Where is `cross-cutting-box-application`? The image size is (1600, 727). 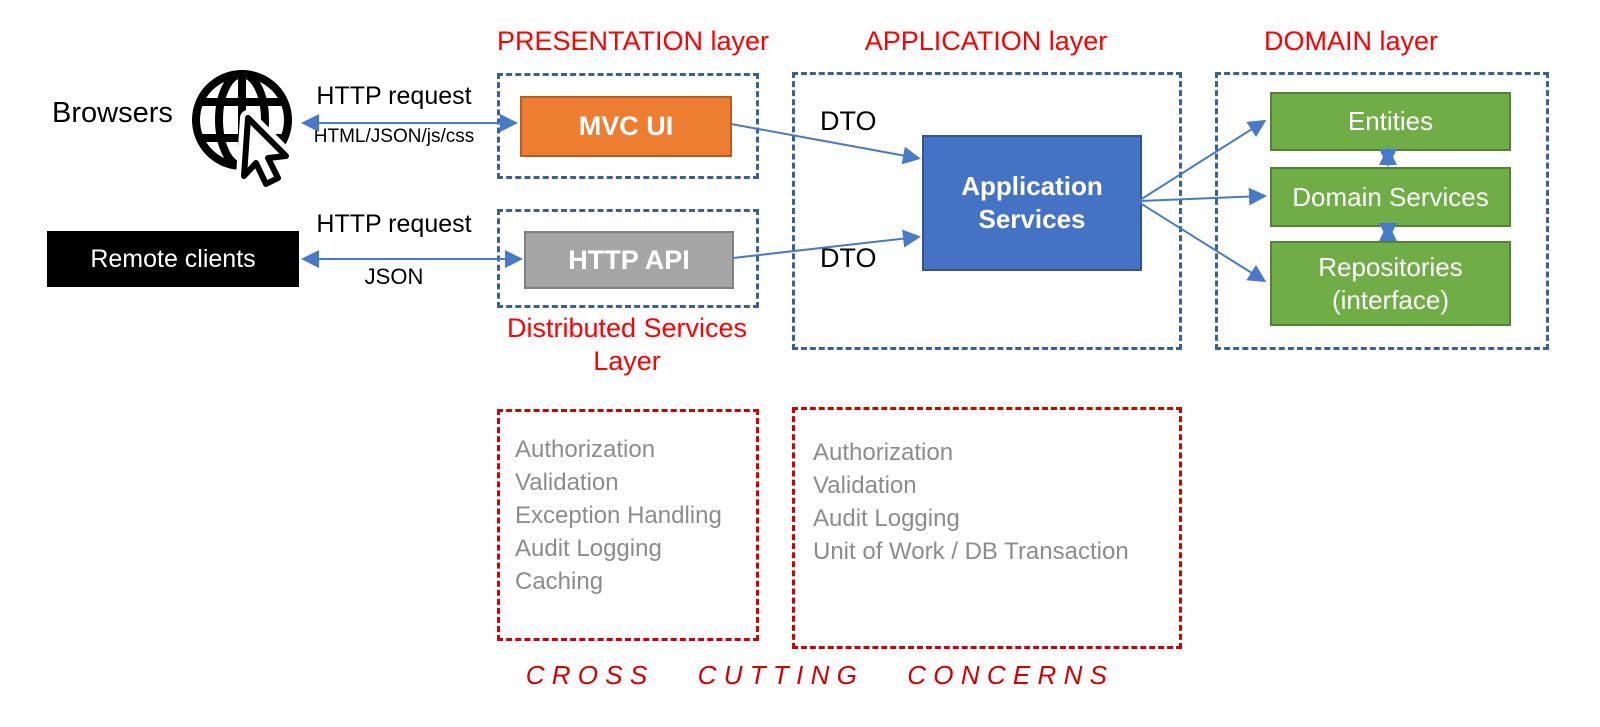
cross-cutting-box-application is located at coordinates (987, 528).